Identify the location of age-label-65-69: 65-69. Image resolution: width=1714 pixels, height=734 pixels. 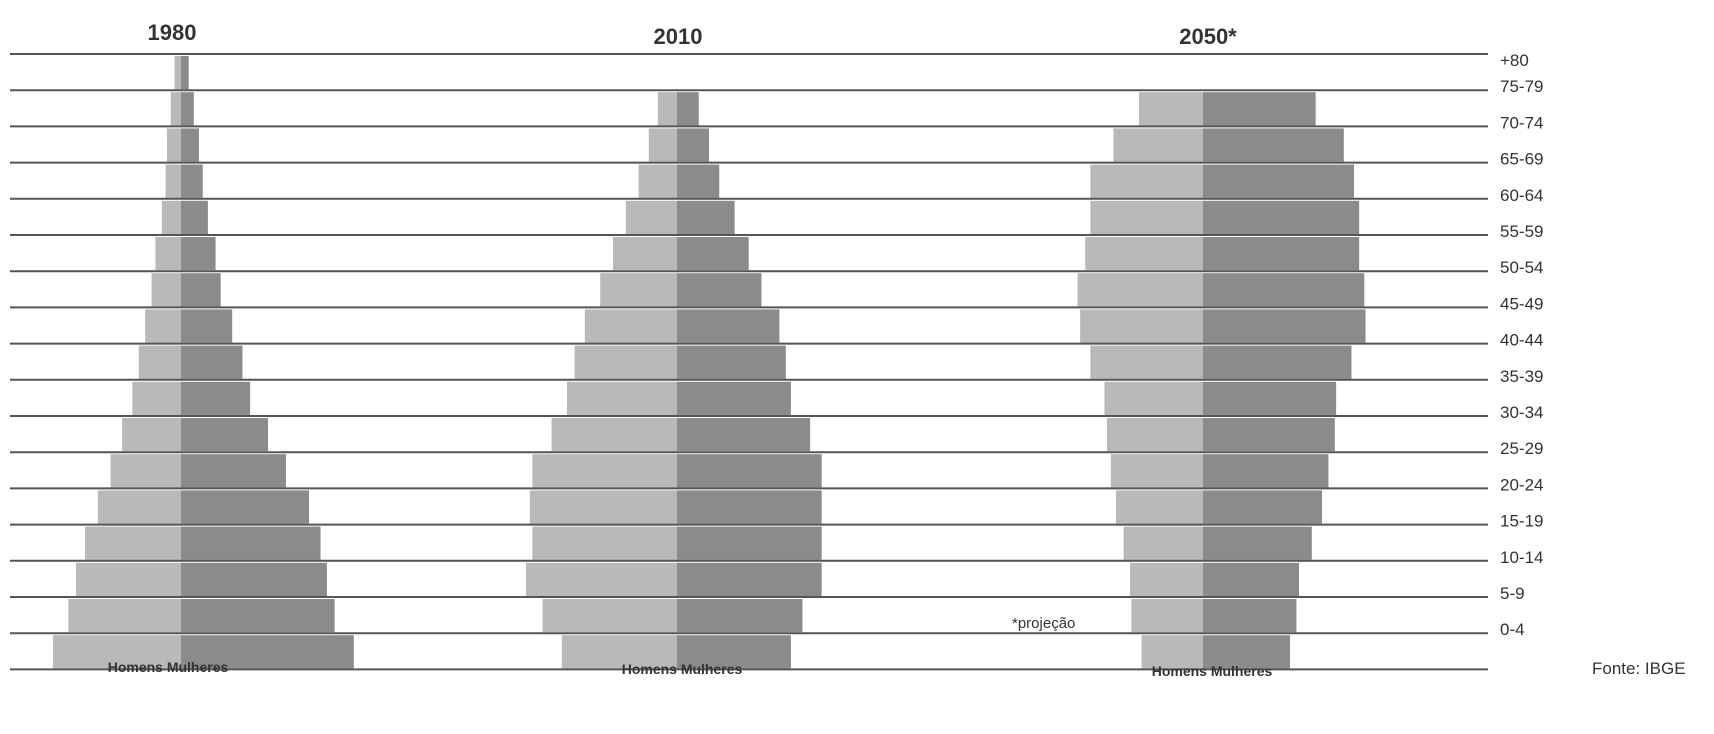
(1521, 159).